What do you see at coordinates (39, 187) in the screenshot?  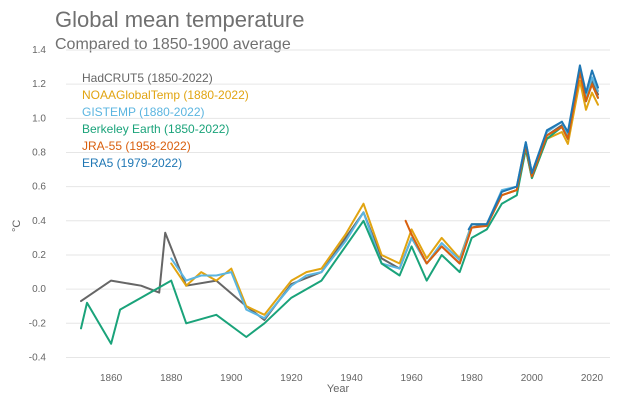 I see `y-tick-label: 0.6` at bounding box center [39, 187].